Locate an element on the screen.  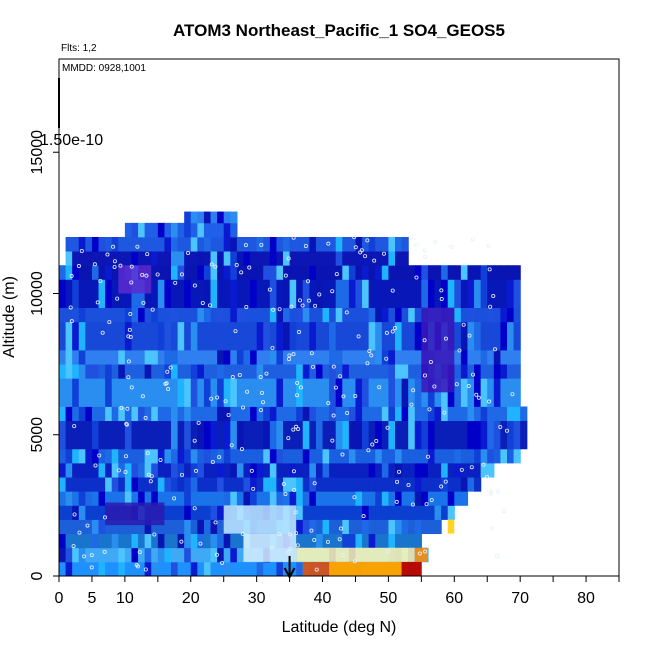
x-axis-label: Latitude (deg N) is located at coordinates (339, 627).